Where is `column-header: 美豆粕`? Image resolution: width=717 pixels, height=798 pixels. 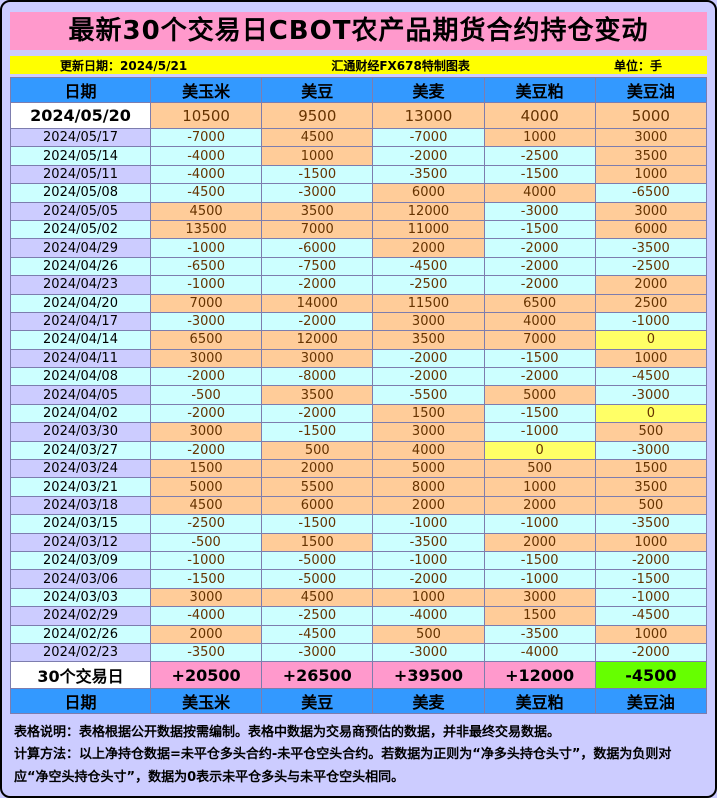 column-header: 美豆粕 is located at coordinates (539, 701).